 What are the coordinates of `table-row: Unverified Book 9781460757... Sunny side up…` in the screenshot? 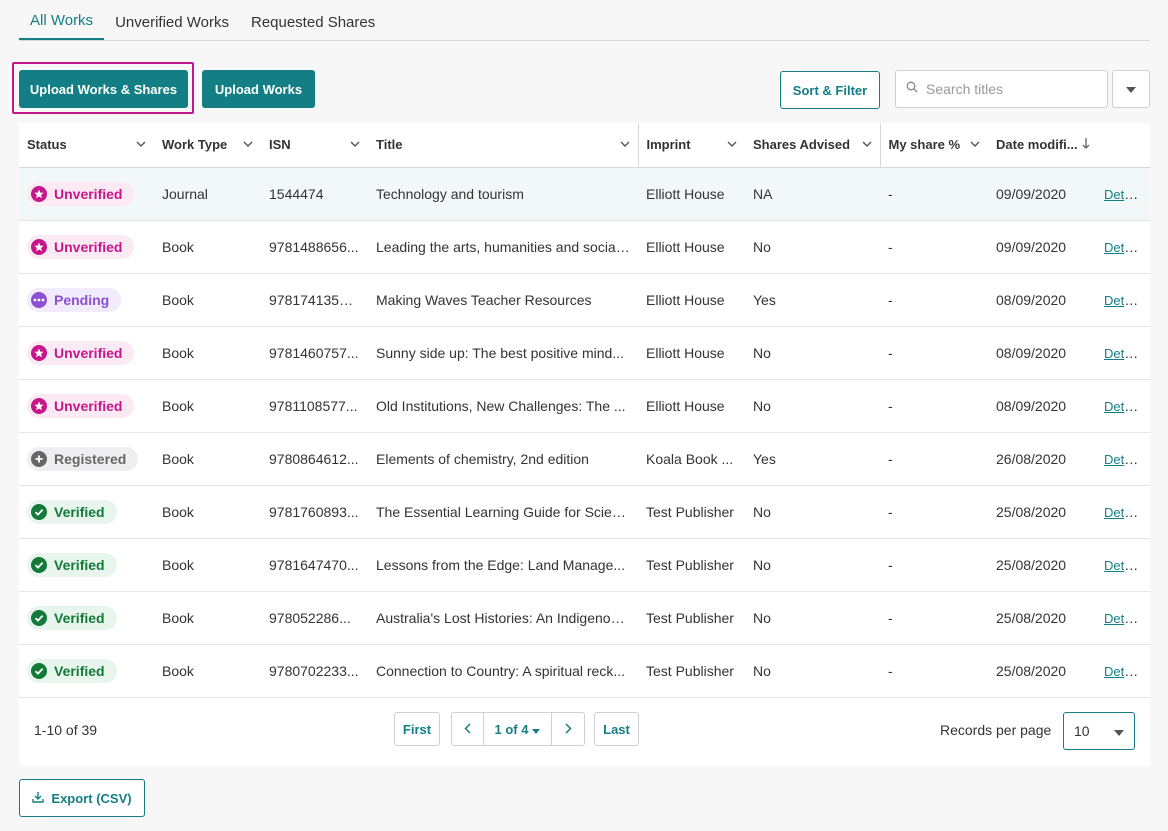 It's located at (584, 352).